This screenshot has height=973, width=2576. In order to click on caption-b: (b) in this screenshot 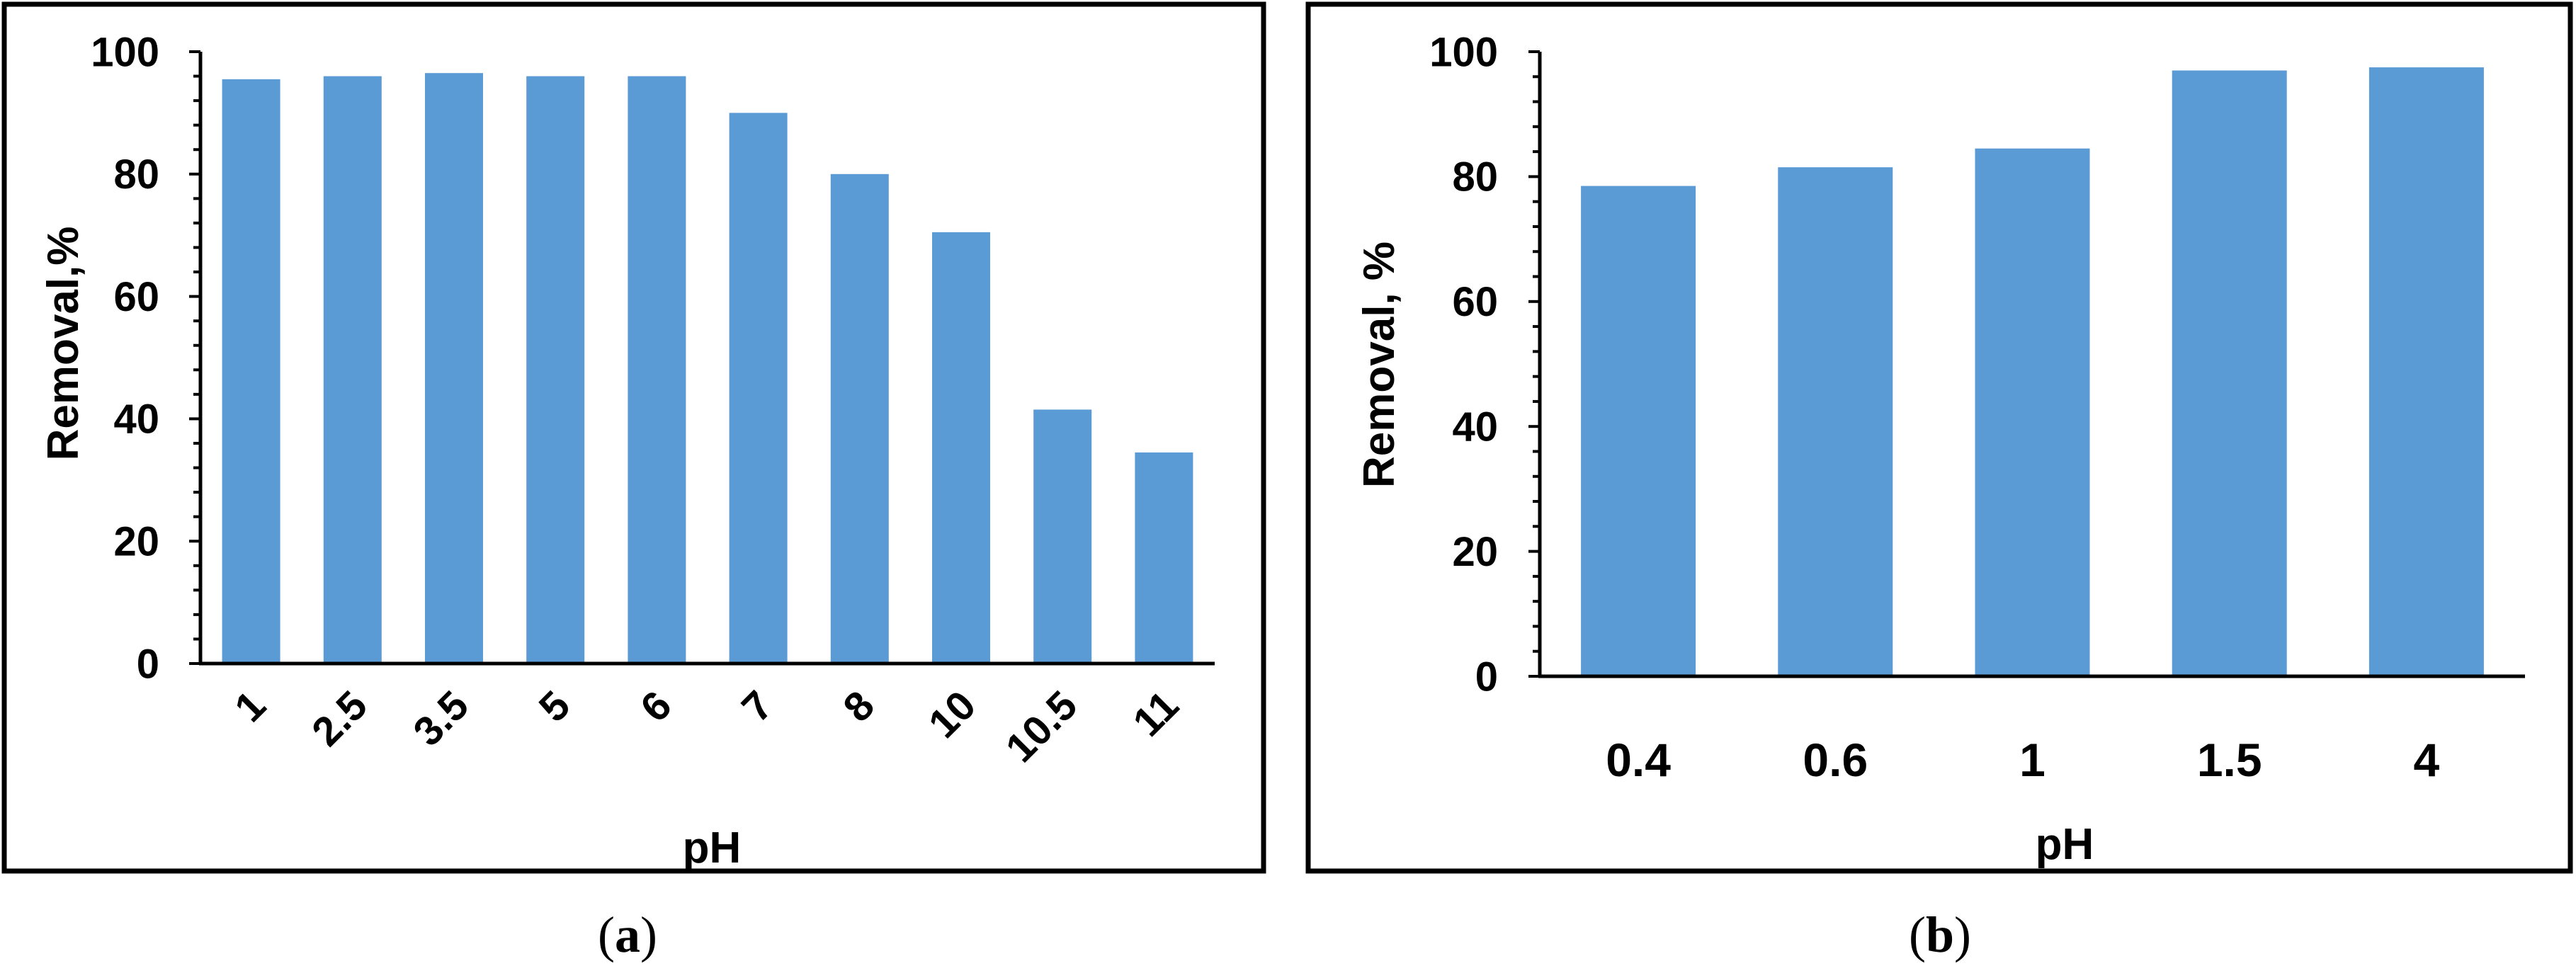, I will do `click(1940, 934)`.